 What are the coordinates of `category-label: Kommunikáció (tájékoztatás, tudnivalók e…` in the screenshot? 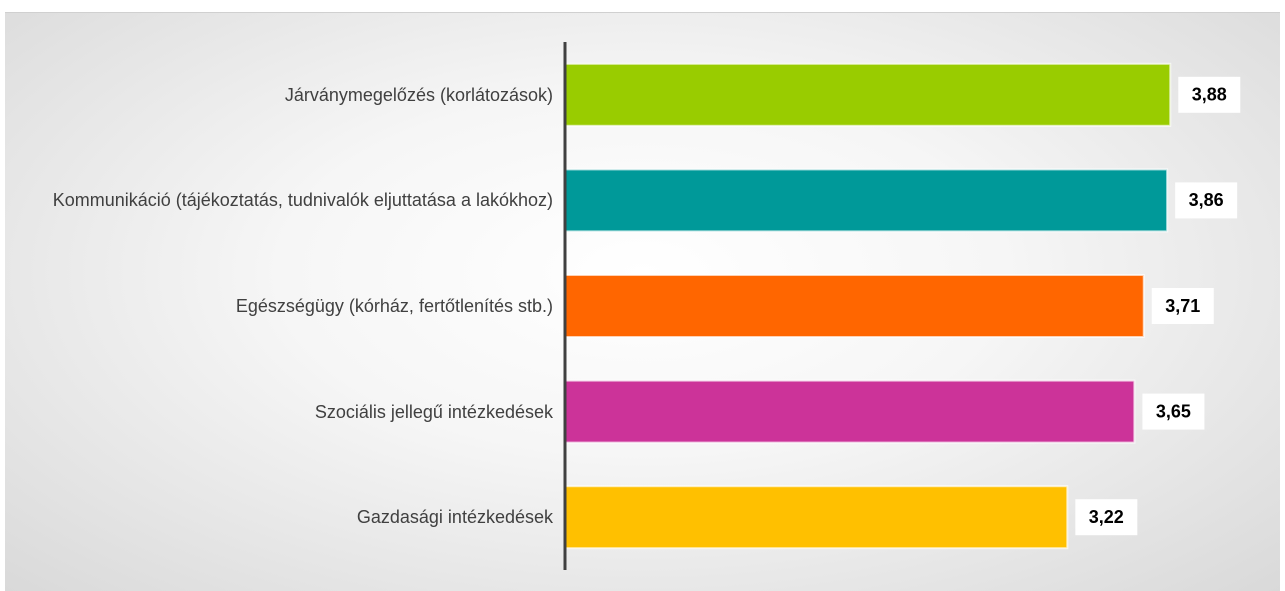 It's located at (302, 200).